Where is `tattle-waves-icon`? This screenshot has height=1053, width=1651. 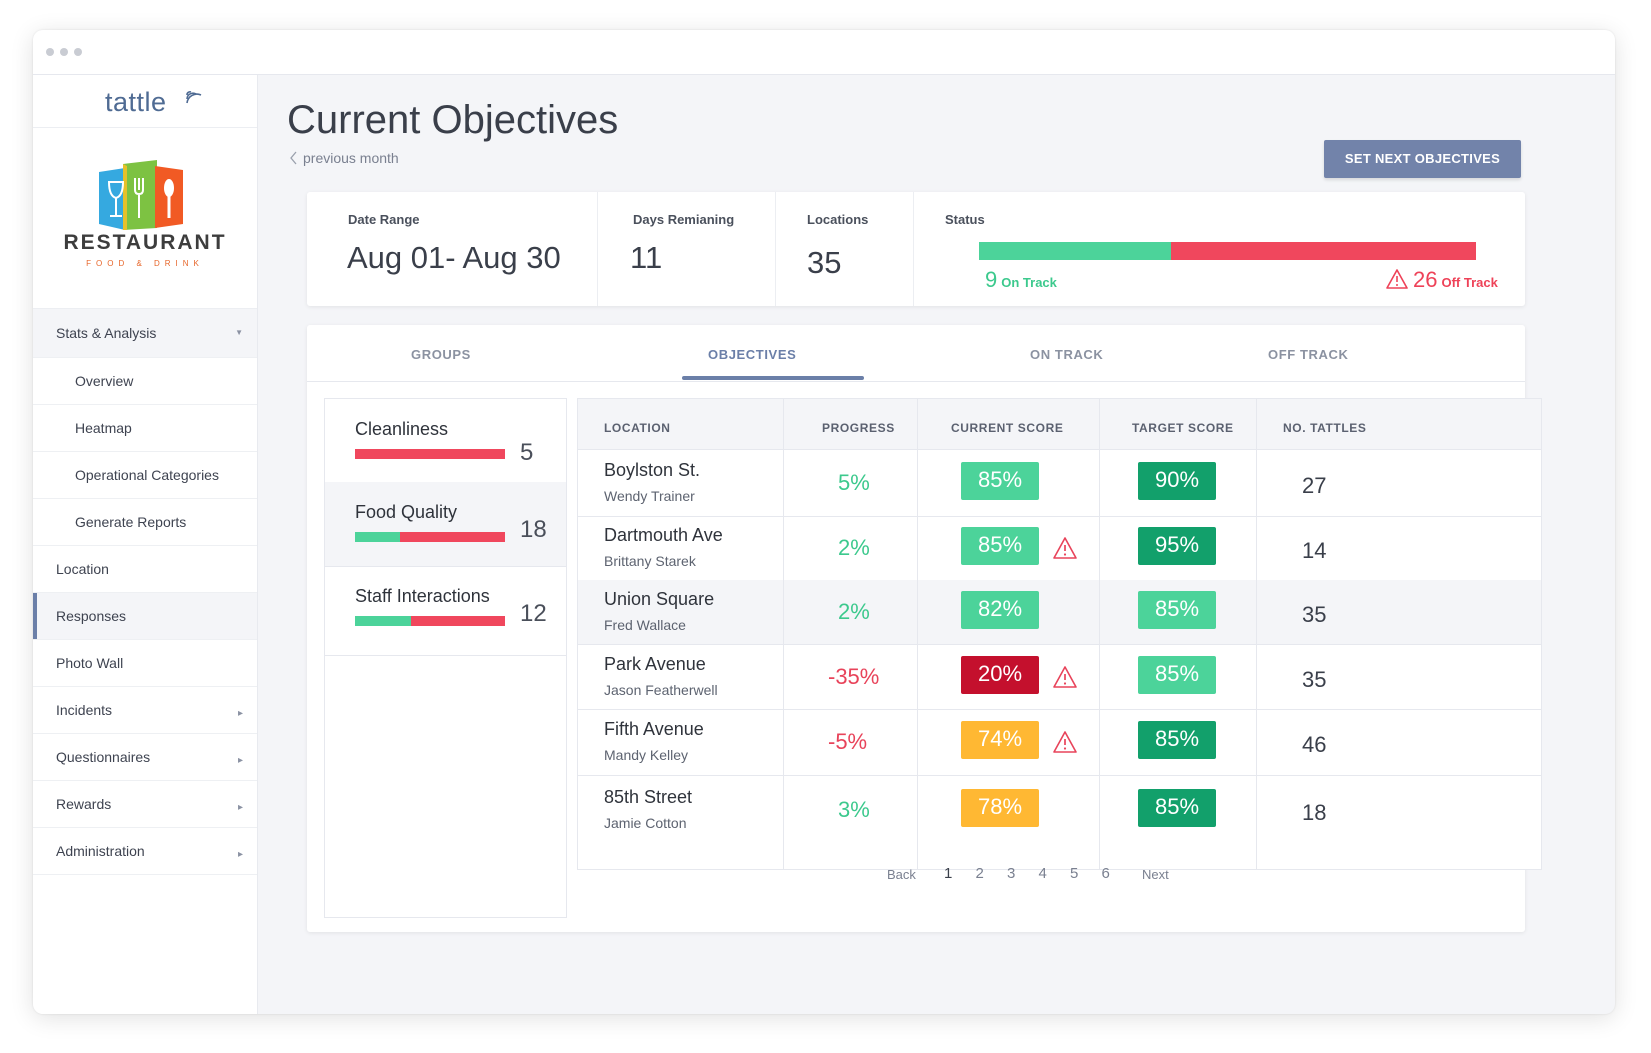
tattle-waves-icon is located at coordinates (194, 97).